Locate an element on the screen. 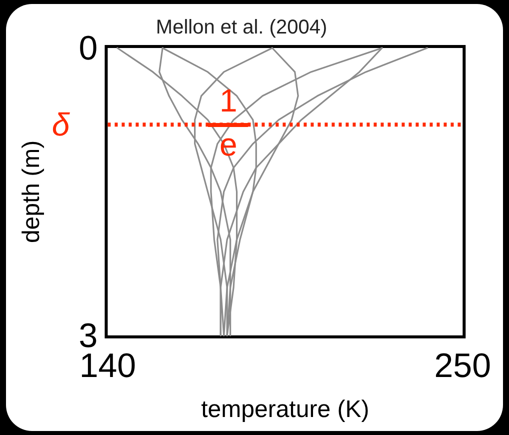  x-axis-title: temperature (K) is located at coordinates (285, 410).